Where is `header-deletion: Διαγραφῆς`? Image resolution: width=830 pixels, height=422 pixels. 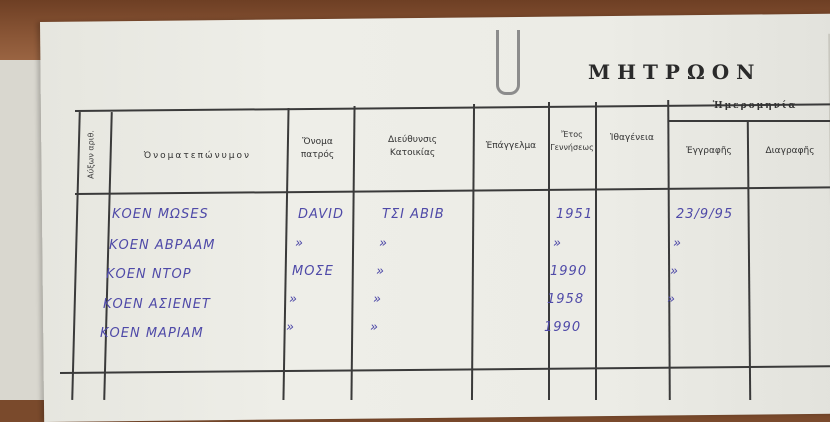 header-deletion: Διαγραφῆς is located at coordinates (790, 151).